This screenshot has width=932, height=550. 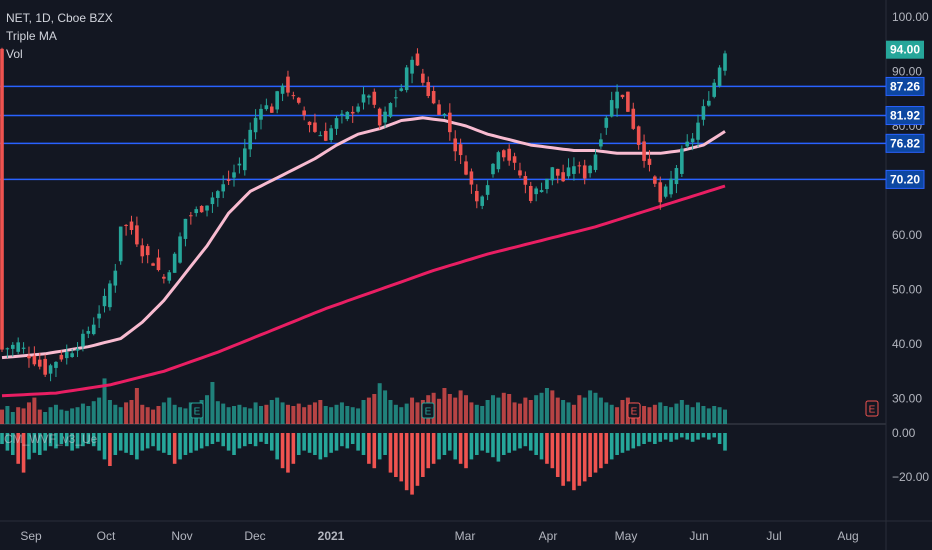 What do you see at coordinates (31, 36) in the screenshot?
I see `study-triple-ma: Triple MA` at bounding box center [31, 36].